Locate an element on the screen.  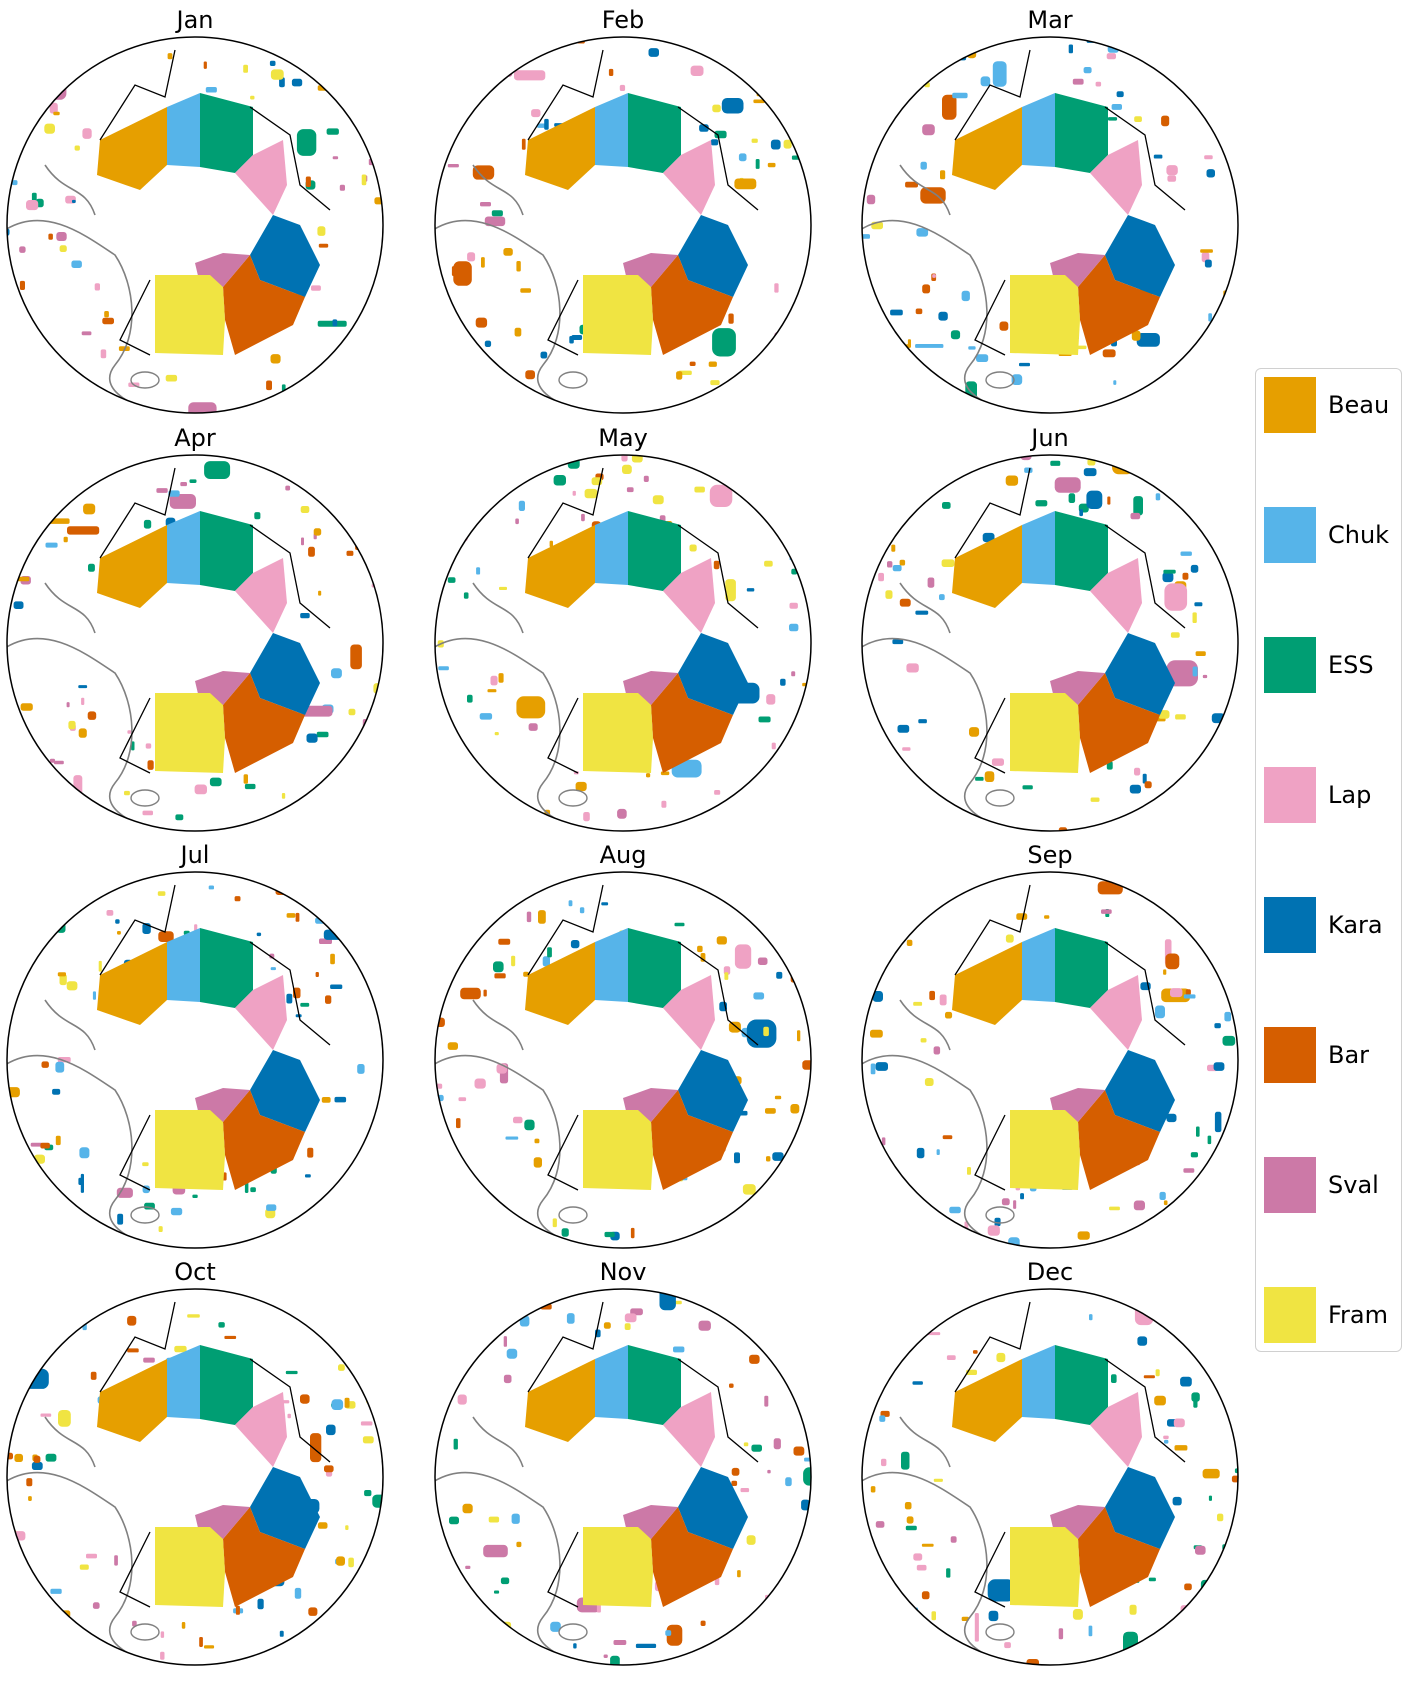
legend-item-fram: Fram is located at coordinates (1331, 1316).